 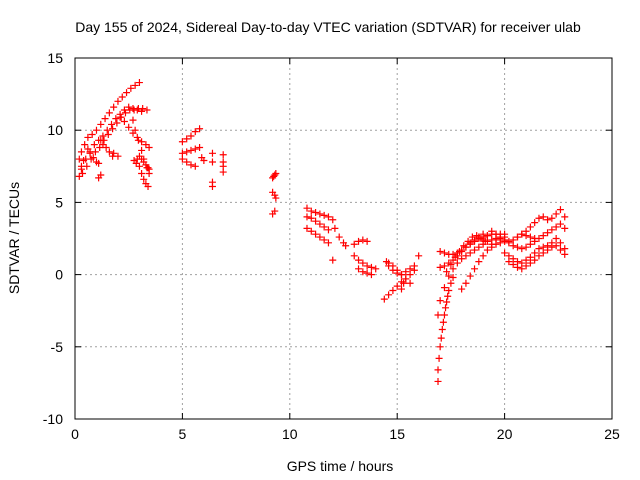 I want to click on y-tick-label: -10, so click(x=53, y=419).